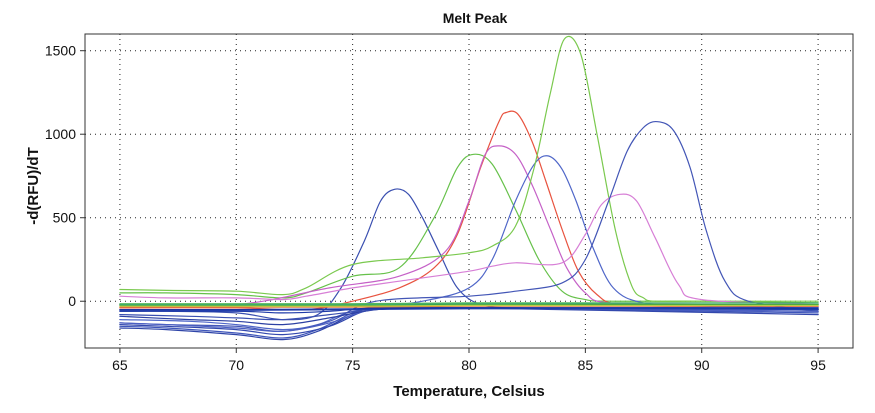 This screenshot has height=413, width=875. What do you see at coordinates (468, 391) in the screenshot?
I see `x-axis-label: Temperature, Celsius` at bounding box center [468, 391].